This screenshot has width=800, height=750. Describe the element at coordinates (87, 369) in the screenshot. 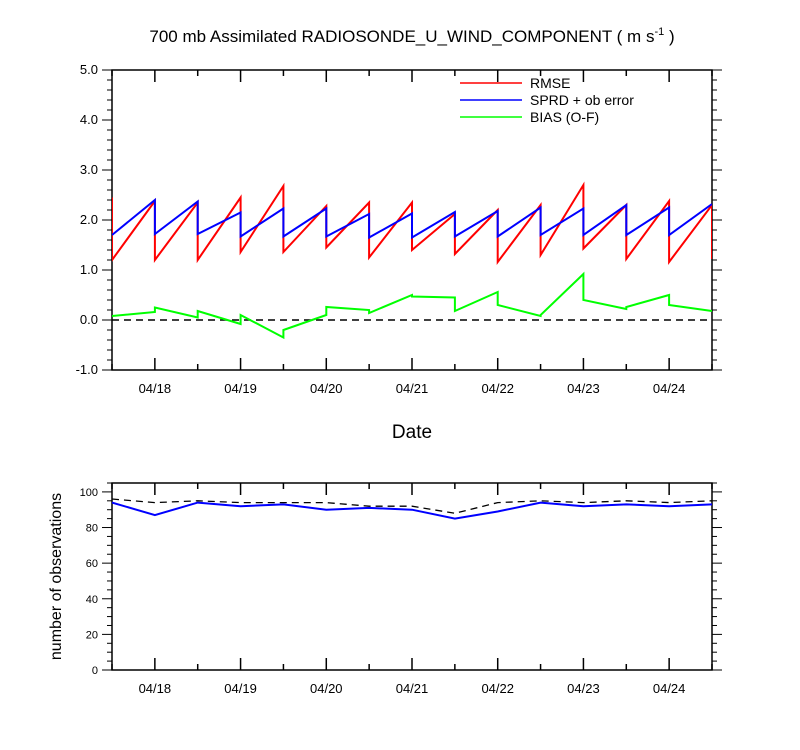

I see `y-tick-label: -1.0` at that location.